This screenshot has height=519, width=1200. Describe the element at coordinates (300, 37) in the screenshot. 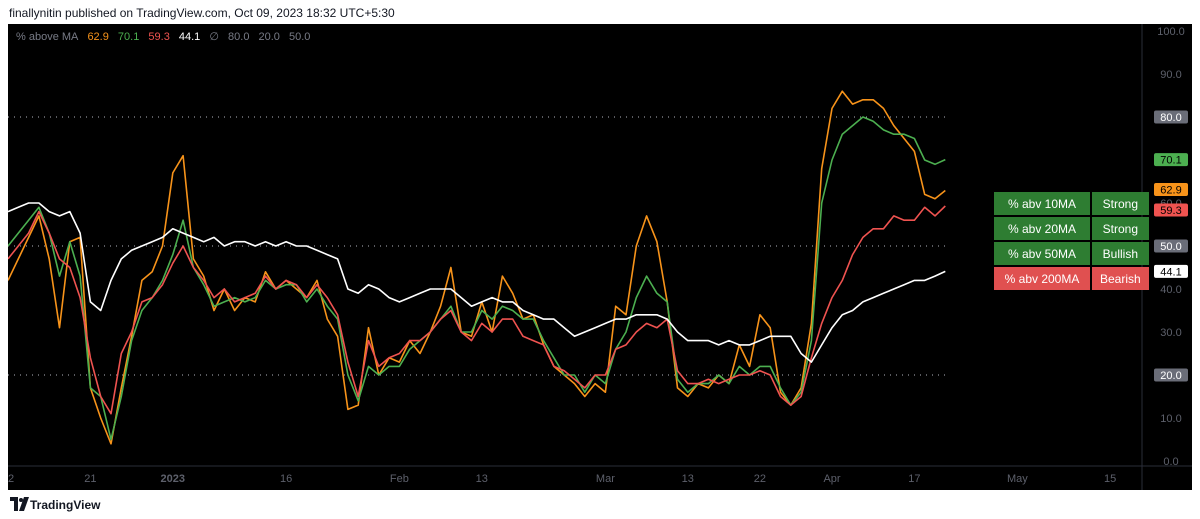

I see `legend-level-50: 50.0` at that location.